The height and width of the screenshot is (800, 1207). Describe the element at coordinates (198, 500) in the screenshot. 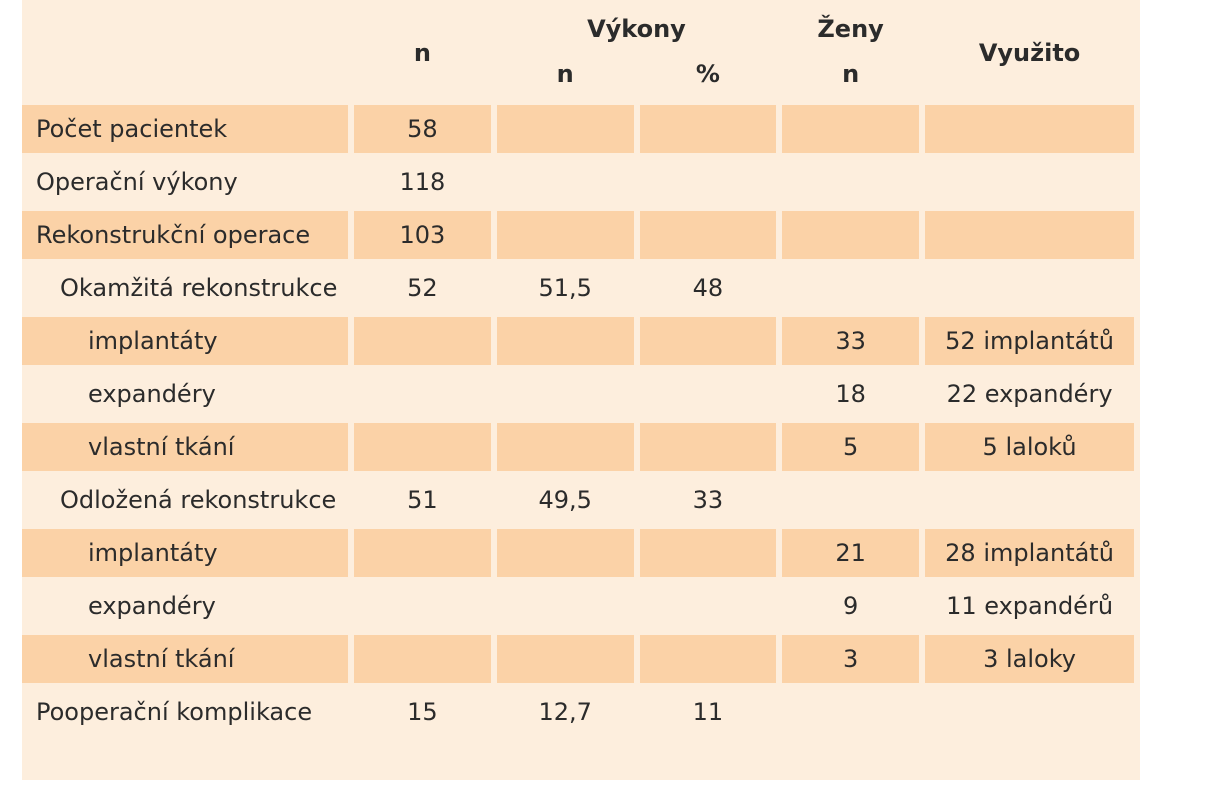

I see `row-label: Odložená rekonstrukce` at that location.